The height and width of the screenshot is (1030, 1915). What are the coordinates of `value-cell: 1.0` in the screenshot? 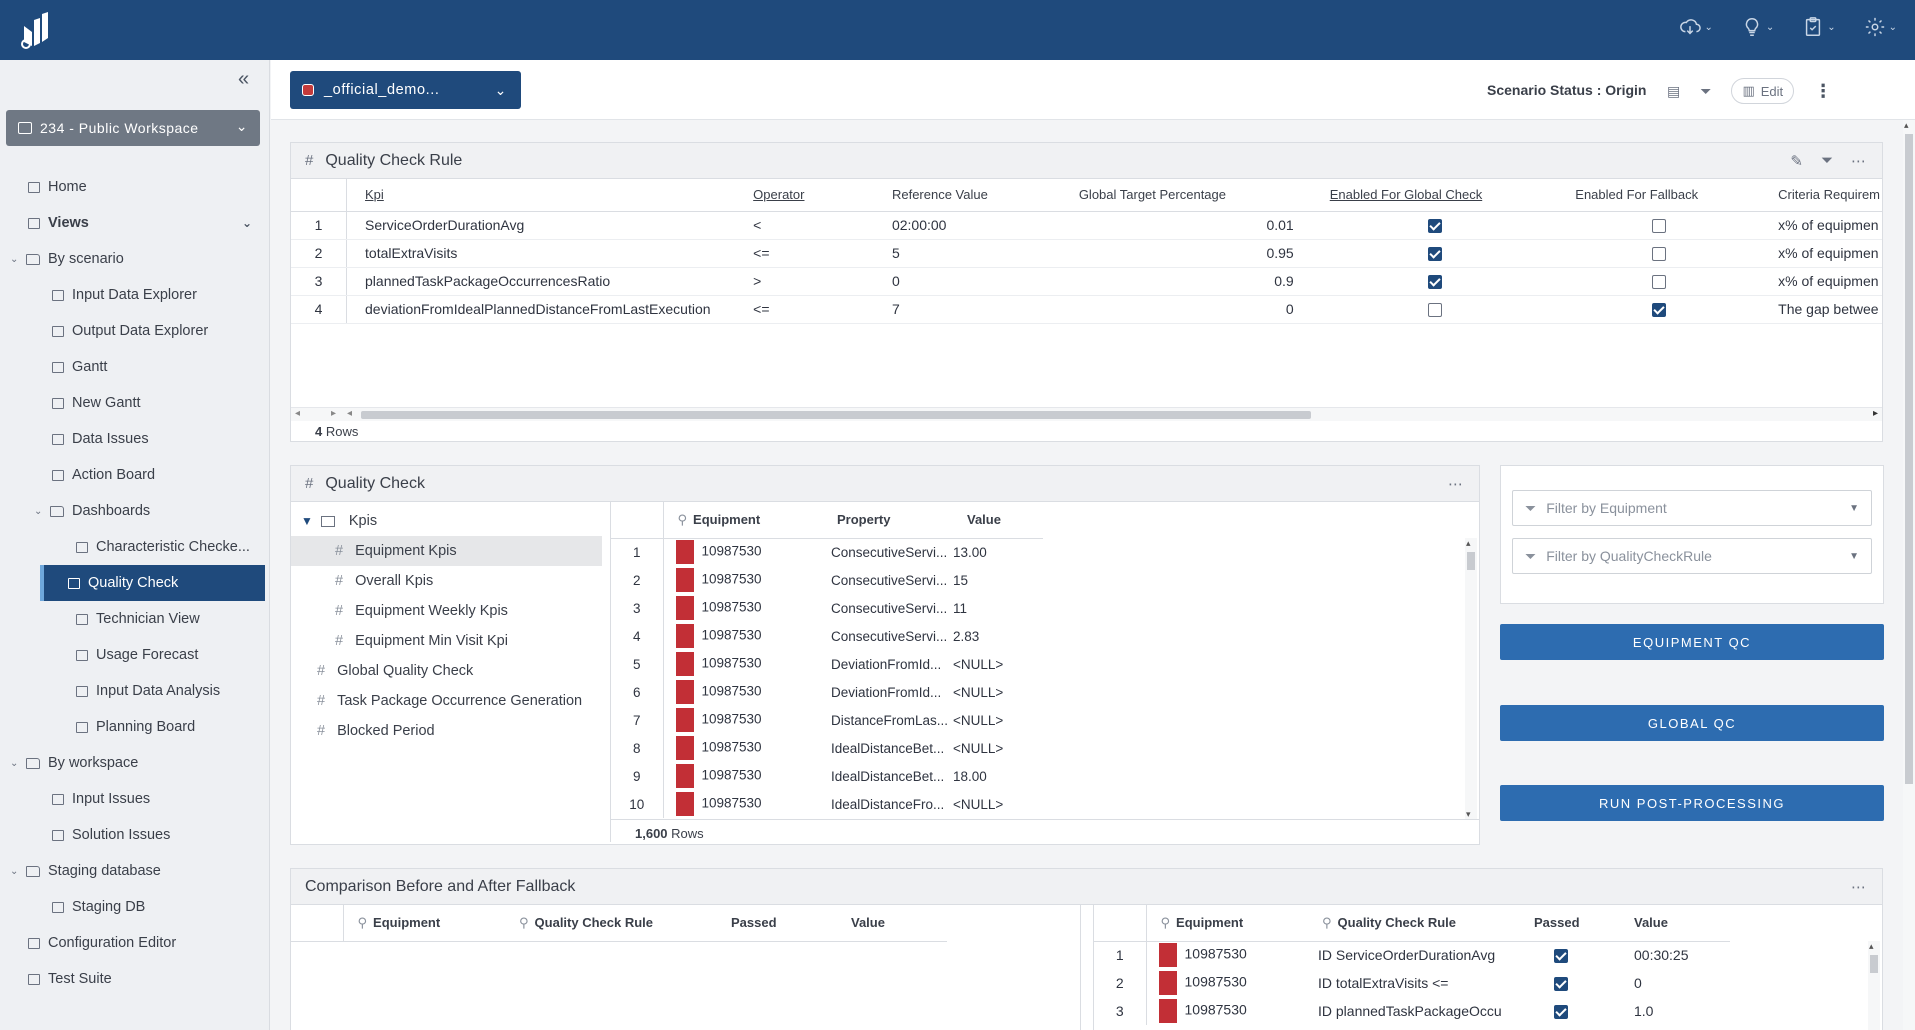 It's located at (1644, 1011).